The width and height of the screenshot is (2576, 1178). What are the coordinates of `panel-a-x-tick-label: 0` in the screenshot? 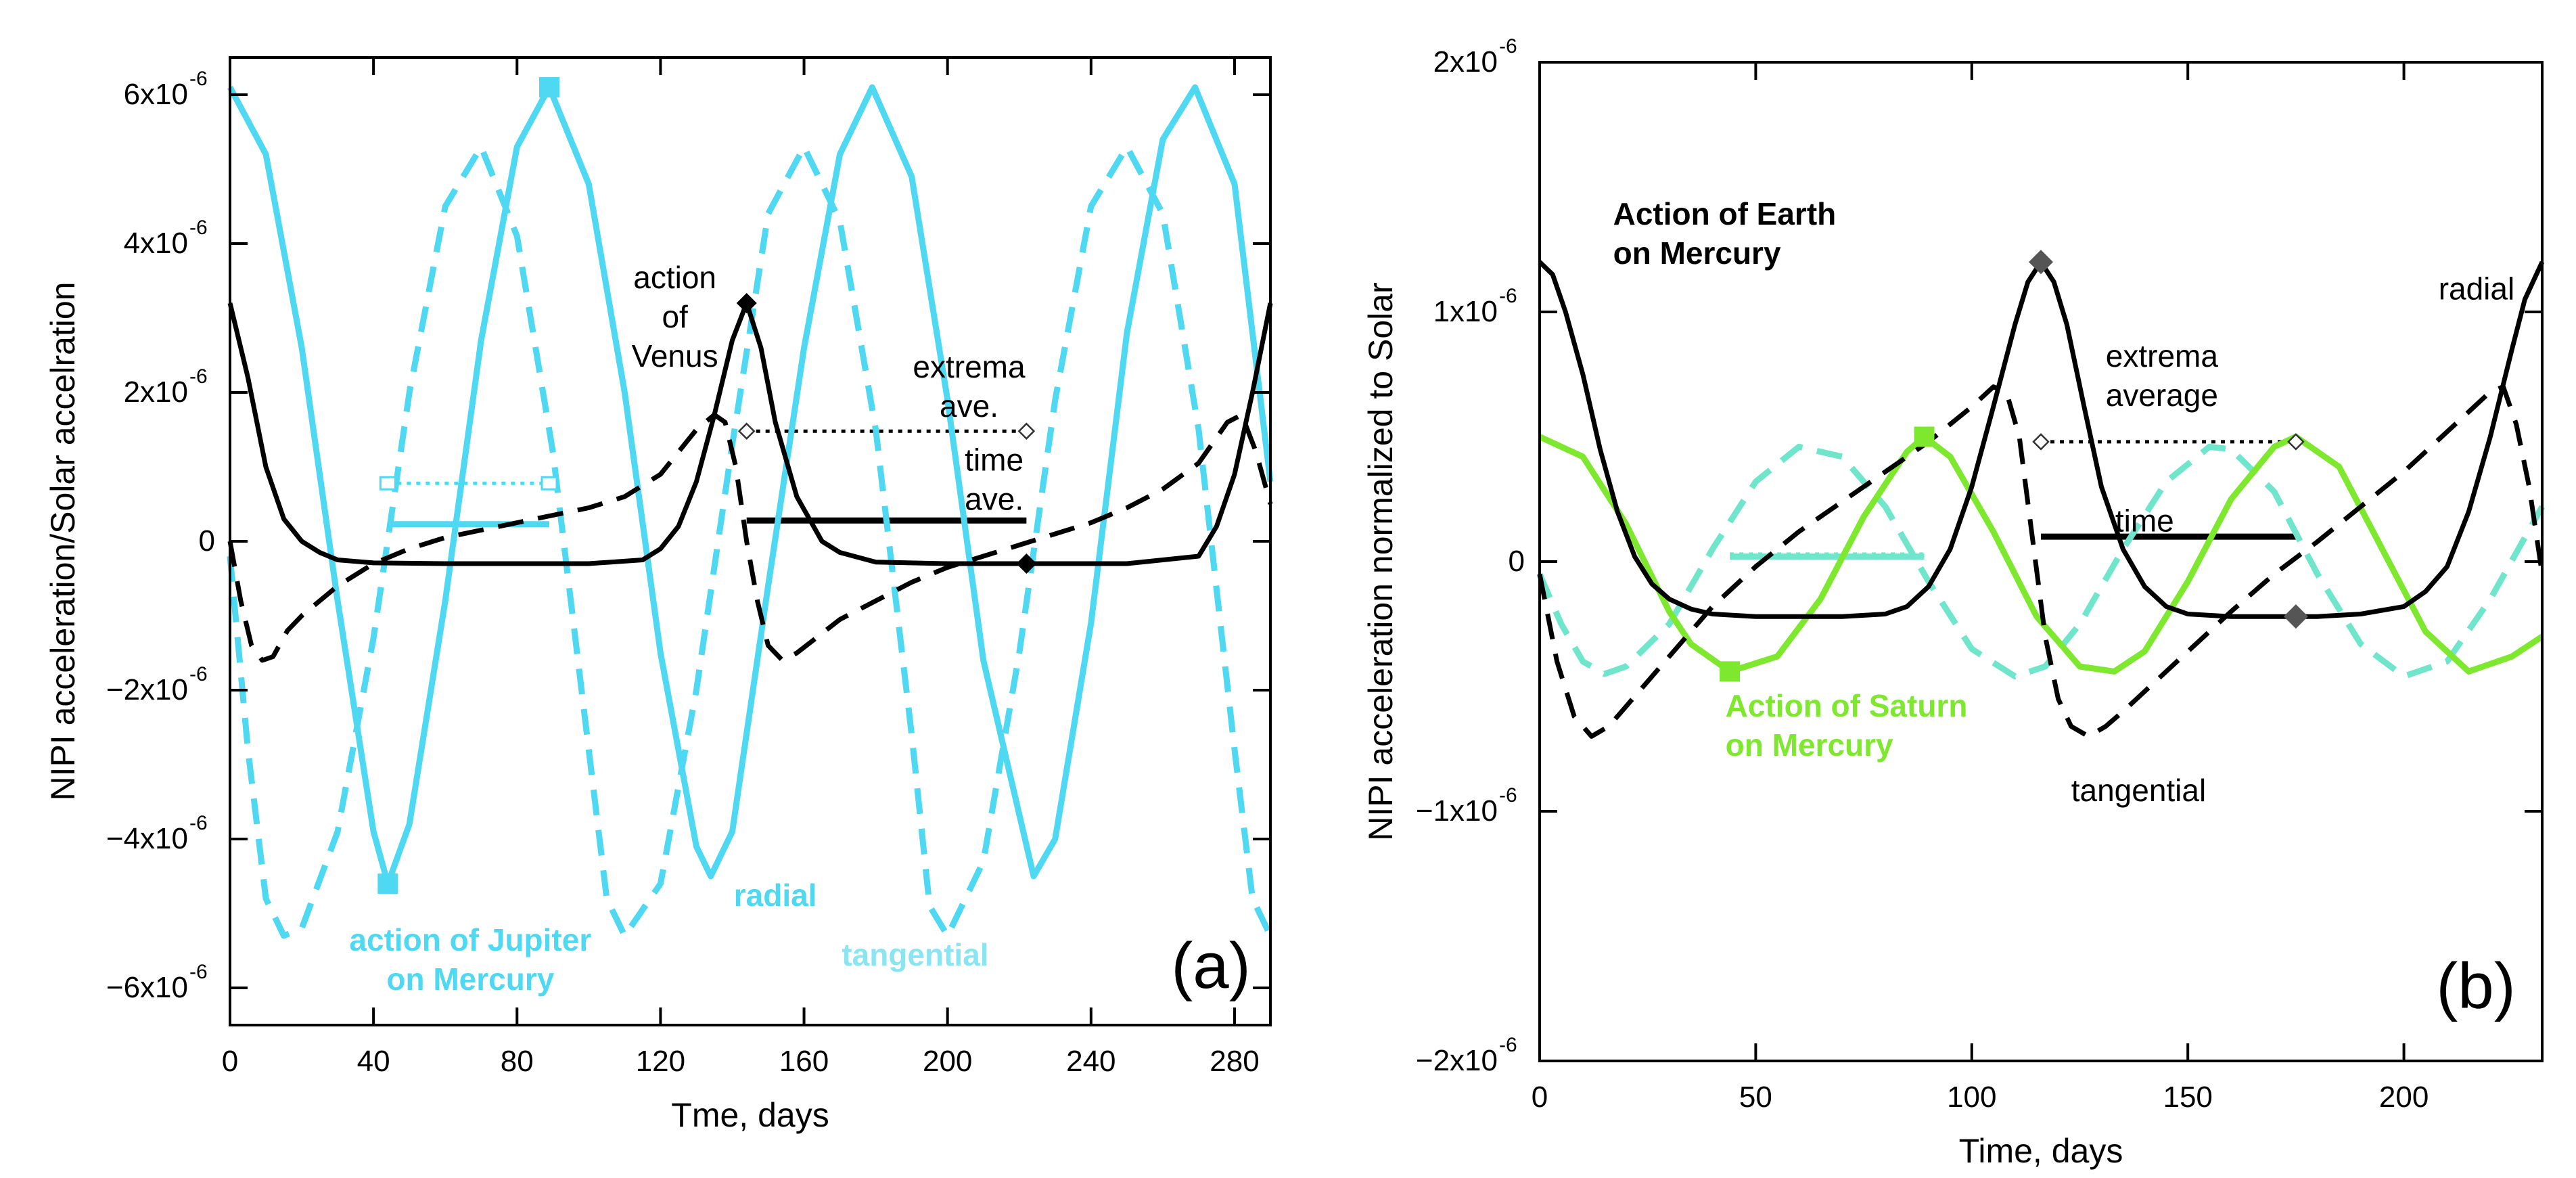 It's located at (230, 1061).